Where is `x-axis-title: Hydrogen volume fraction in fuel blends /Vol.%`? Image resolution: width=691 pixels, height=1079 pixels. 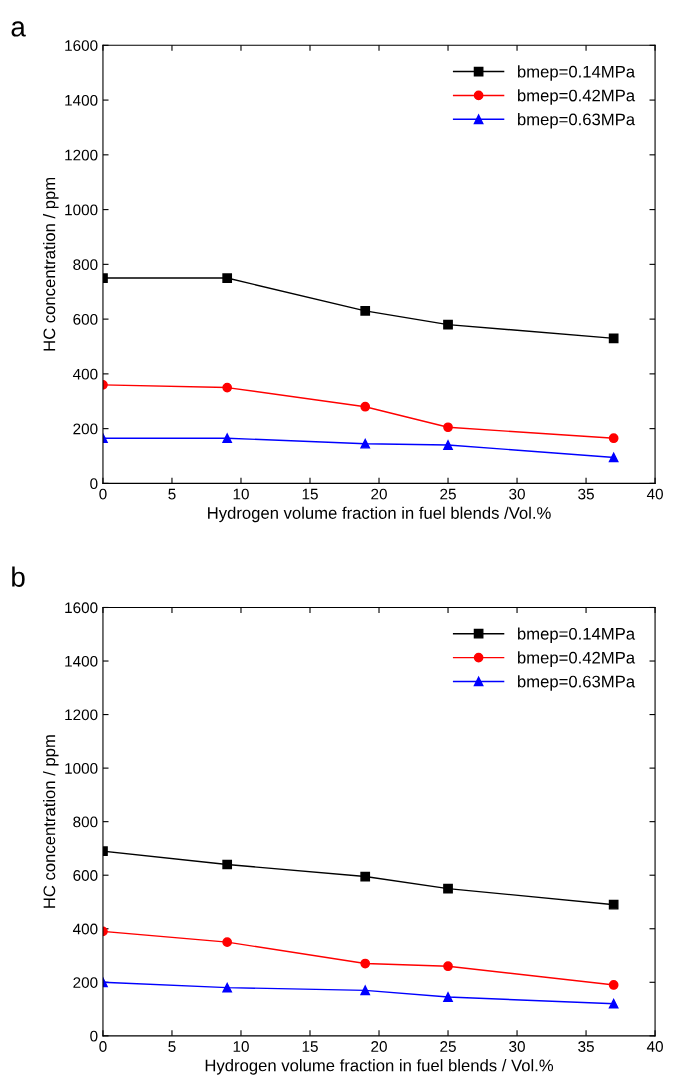
x-axis-title: Hydrogen volume fraction in fuel blends /Vol.% is located at coordinates (379, 514).